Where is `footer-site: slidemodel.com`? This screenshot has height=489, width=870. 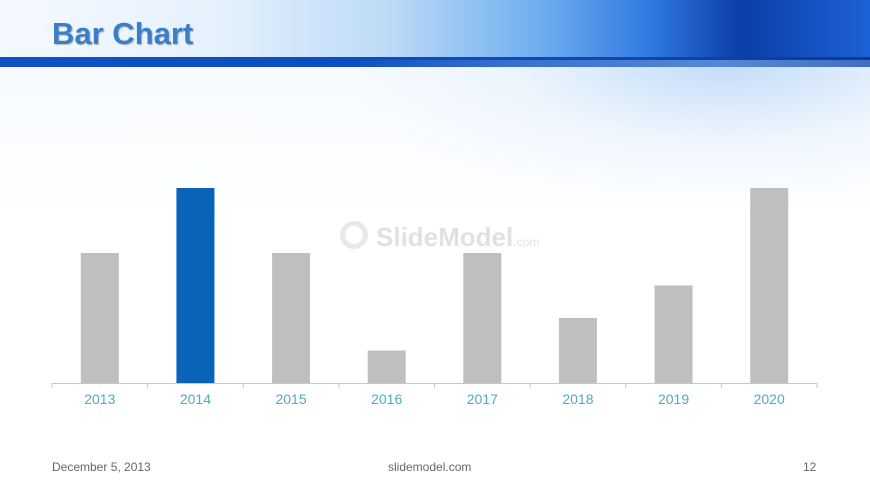
footer-site: slidemodel.com is located at coordinates (430, 467).